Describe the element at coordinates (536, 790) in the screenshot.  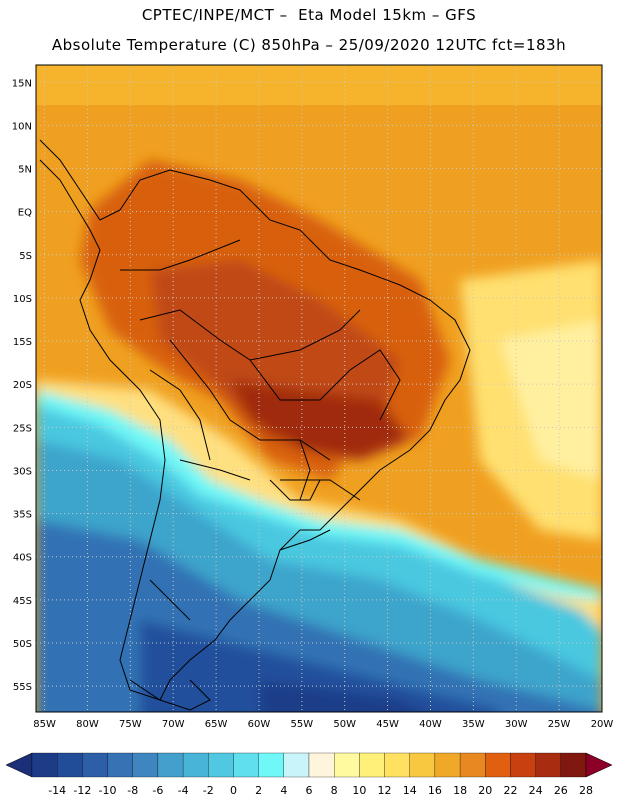
I see `colorbar-label: 24` at that location.